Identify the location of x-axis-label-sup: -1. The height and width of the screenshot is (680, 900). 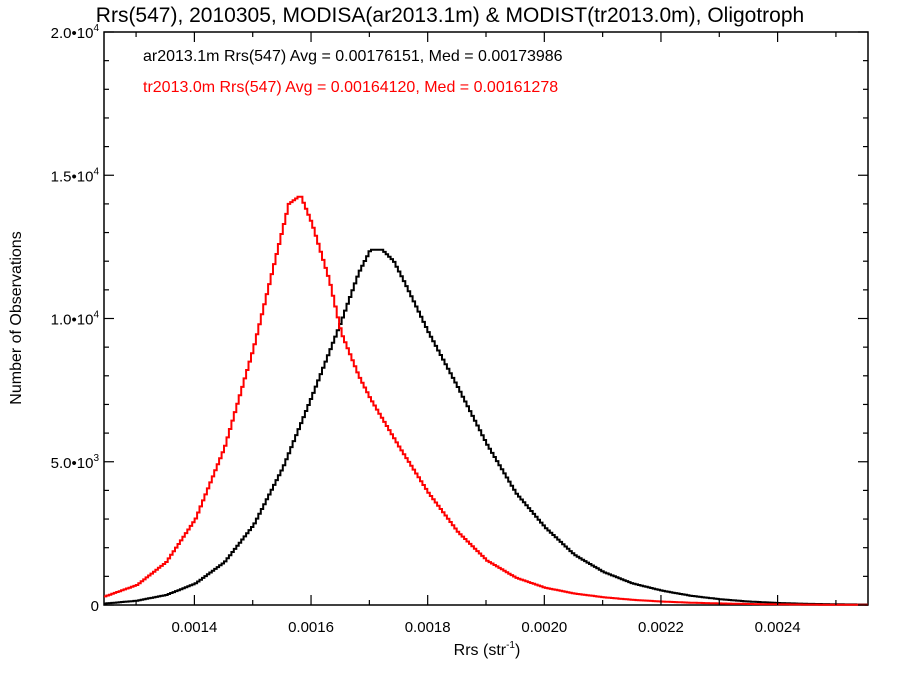
(510, 645).